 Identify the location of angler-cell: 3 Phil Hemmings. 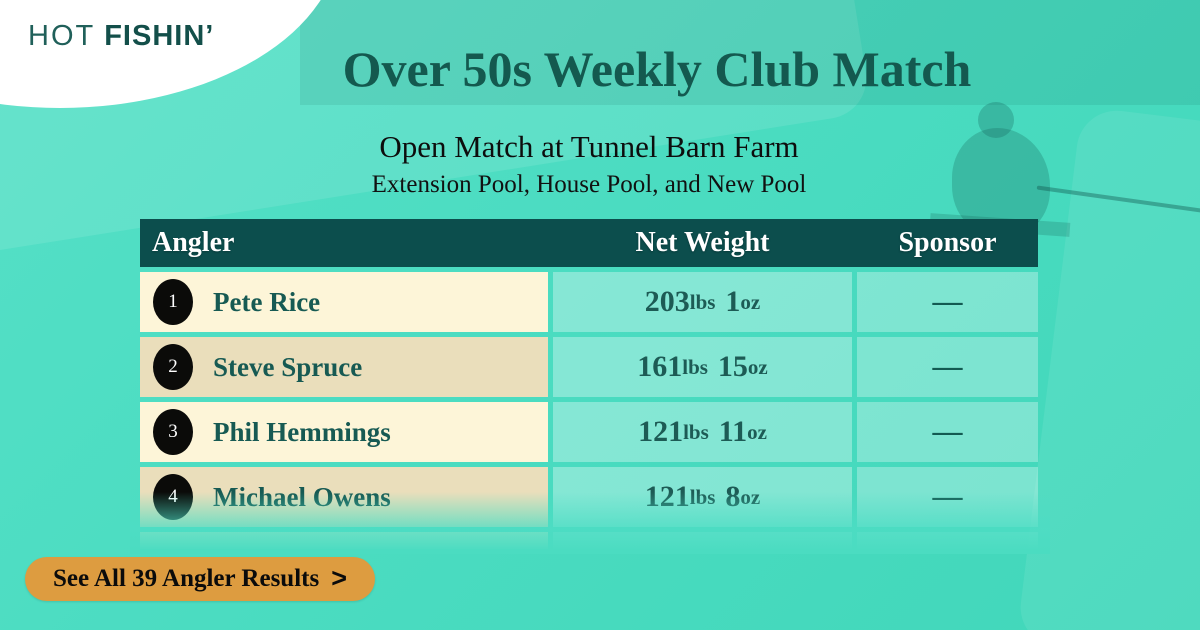
(344, 432).